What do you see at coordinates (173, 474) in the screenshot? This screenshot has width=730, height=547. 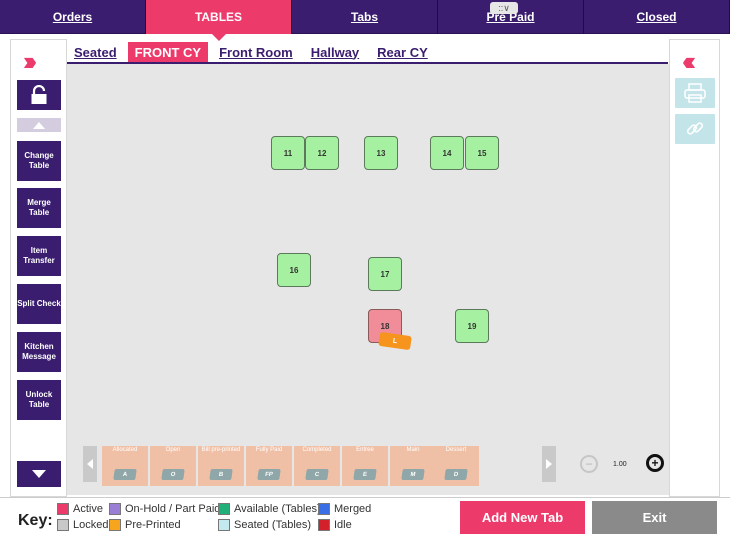 I see `status-code: O` at bounding box center [173, 474].